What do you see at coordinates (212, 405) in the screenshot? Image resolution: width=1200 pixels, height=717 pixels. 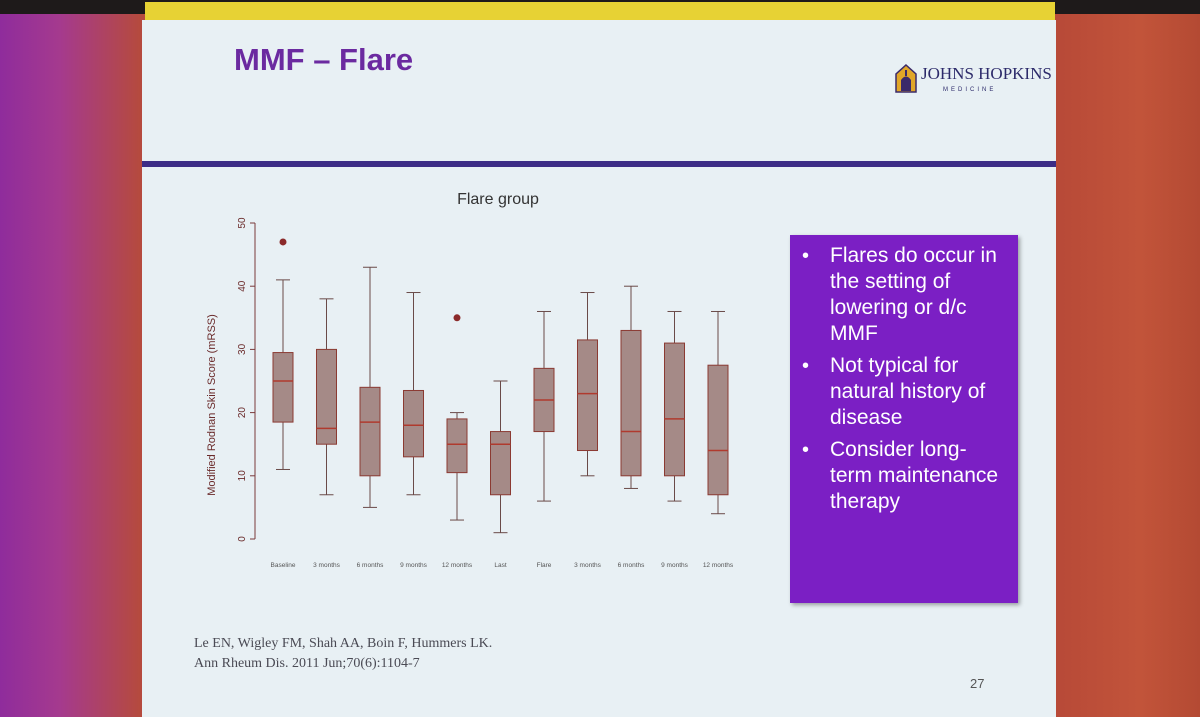 I see `y-axis-label: Modified Rodnan Skin Score (mRSS)` at bounding box center [212, 405].